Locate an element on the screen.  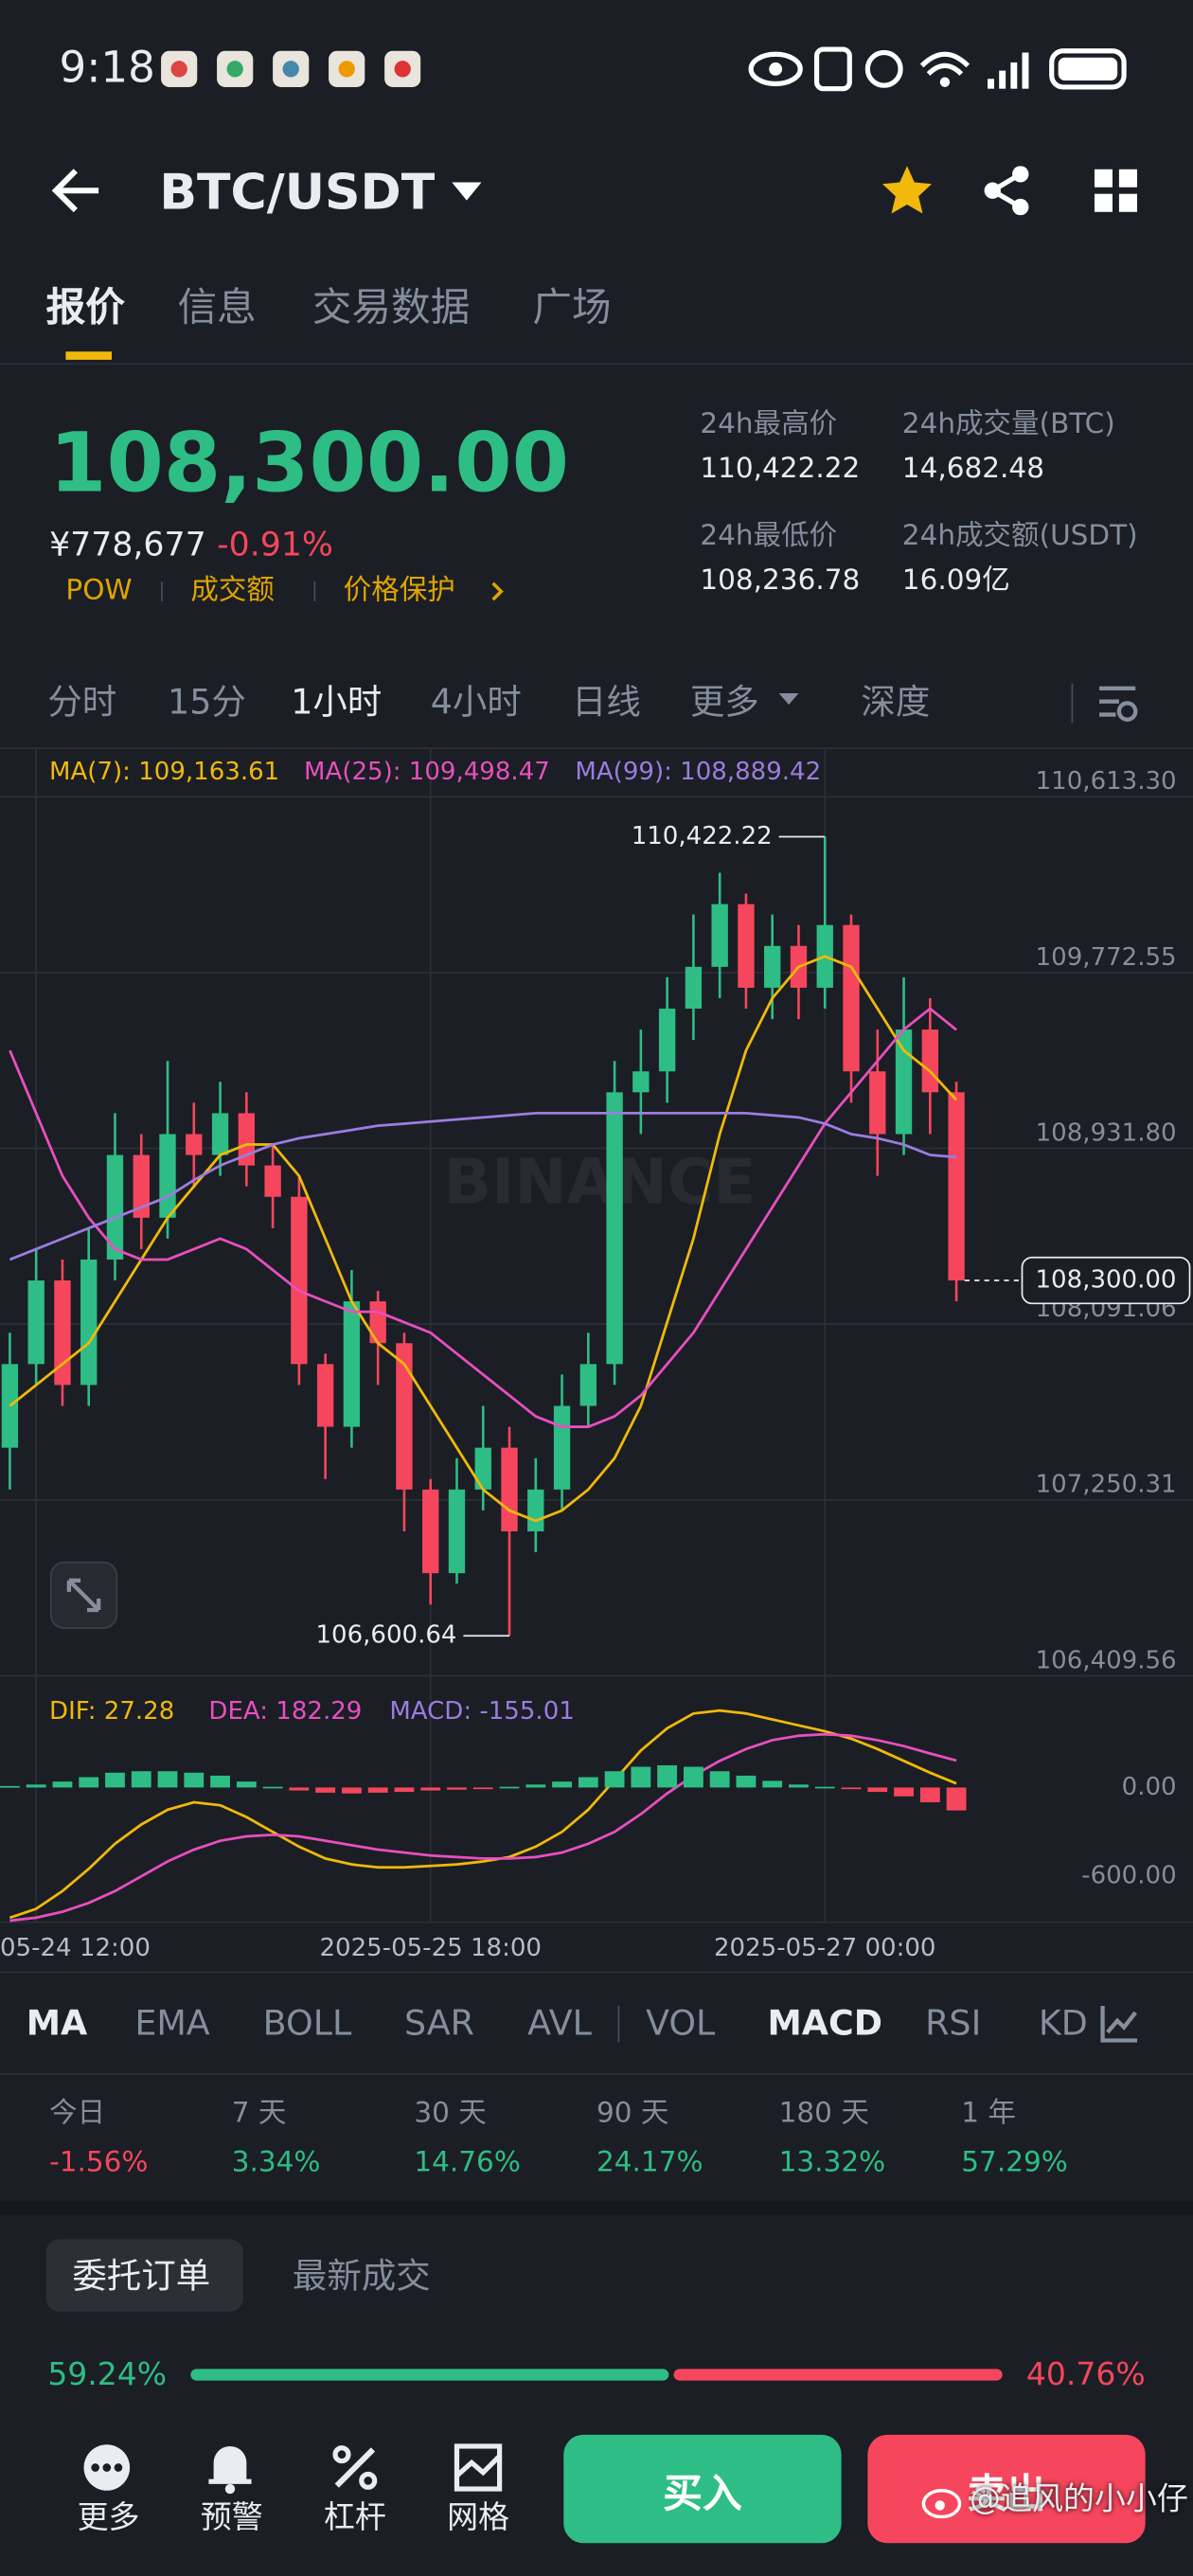
period-change: 24.17% is located at coordinates (649, 2163).